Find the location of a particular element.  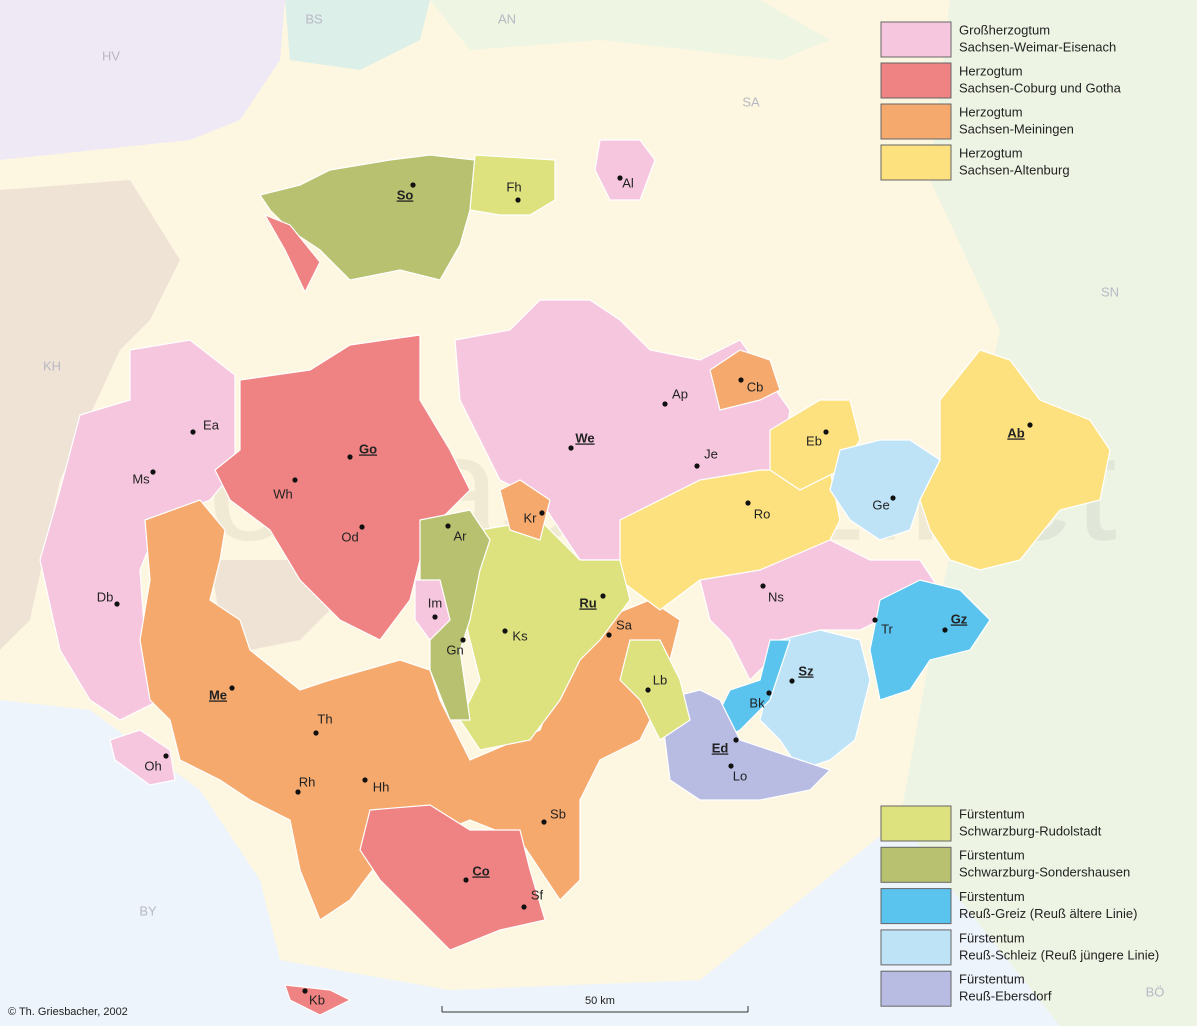

place-label: Db is located at coordinates (105, 596).